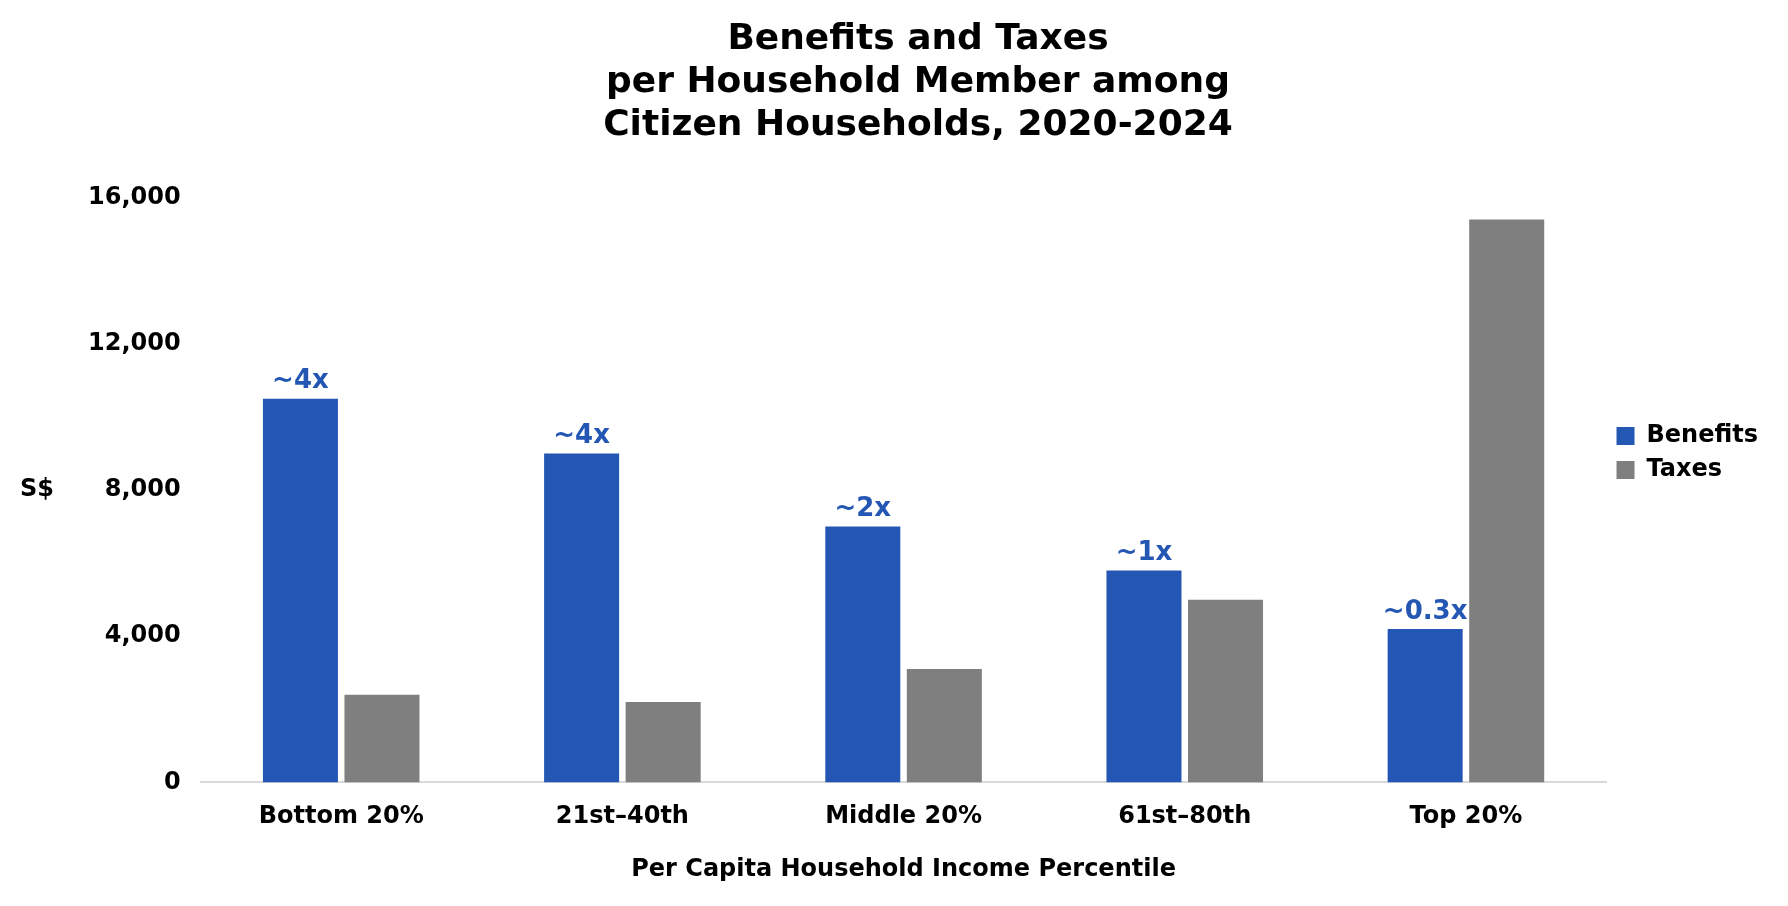 This screenshot has height=906, width=1788. Describe the element at coordinates (142, 634) in the screenshot. I see `y-tick-label: 4,000` at that location.